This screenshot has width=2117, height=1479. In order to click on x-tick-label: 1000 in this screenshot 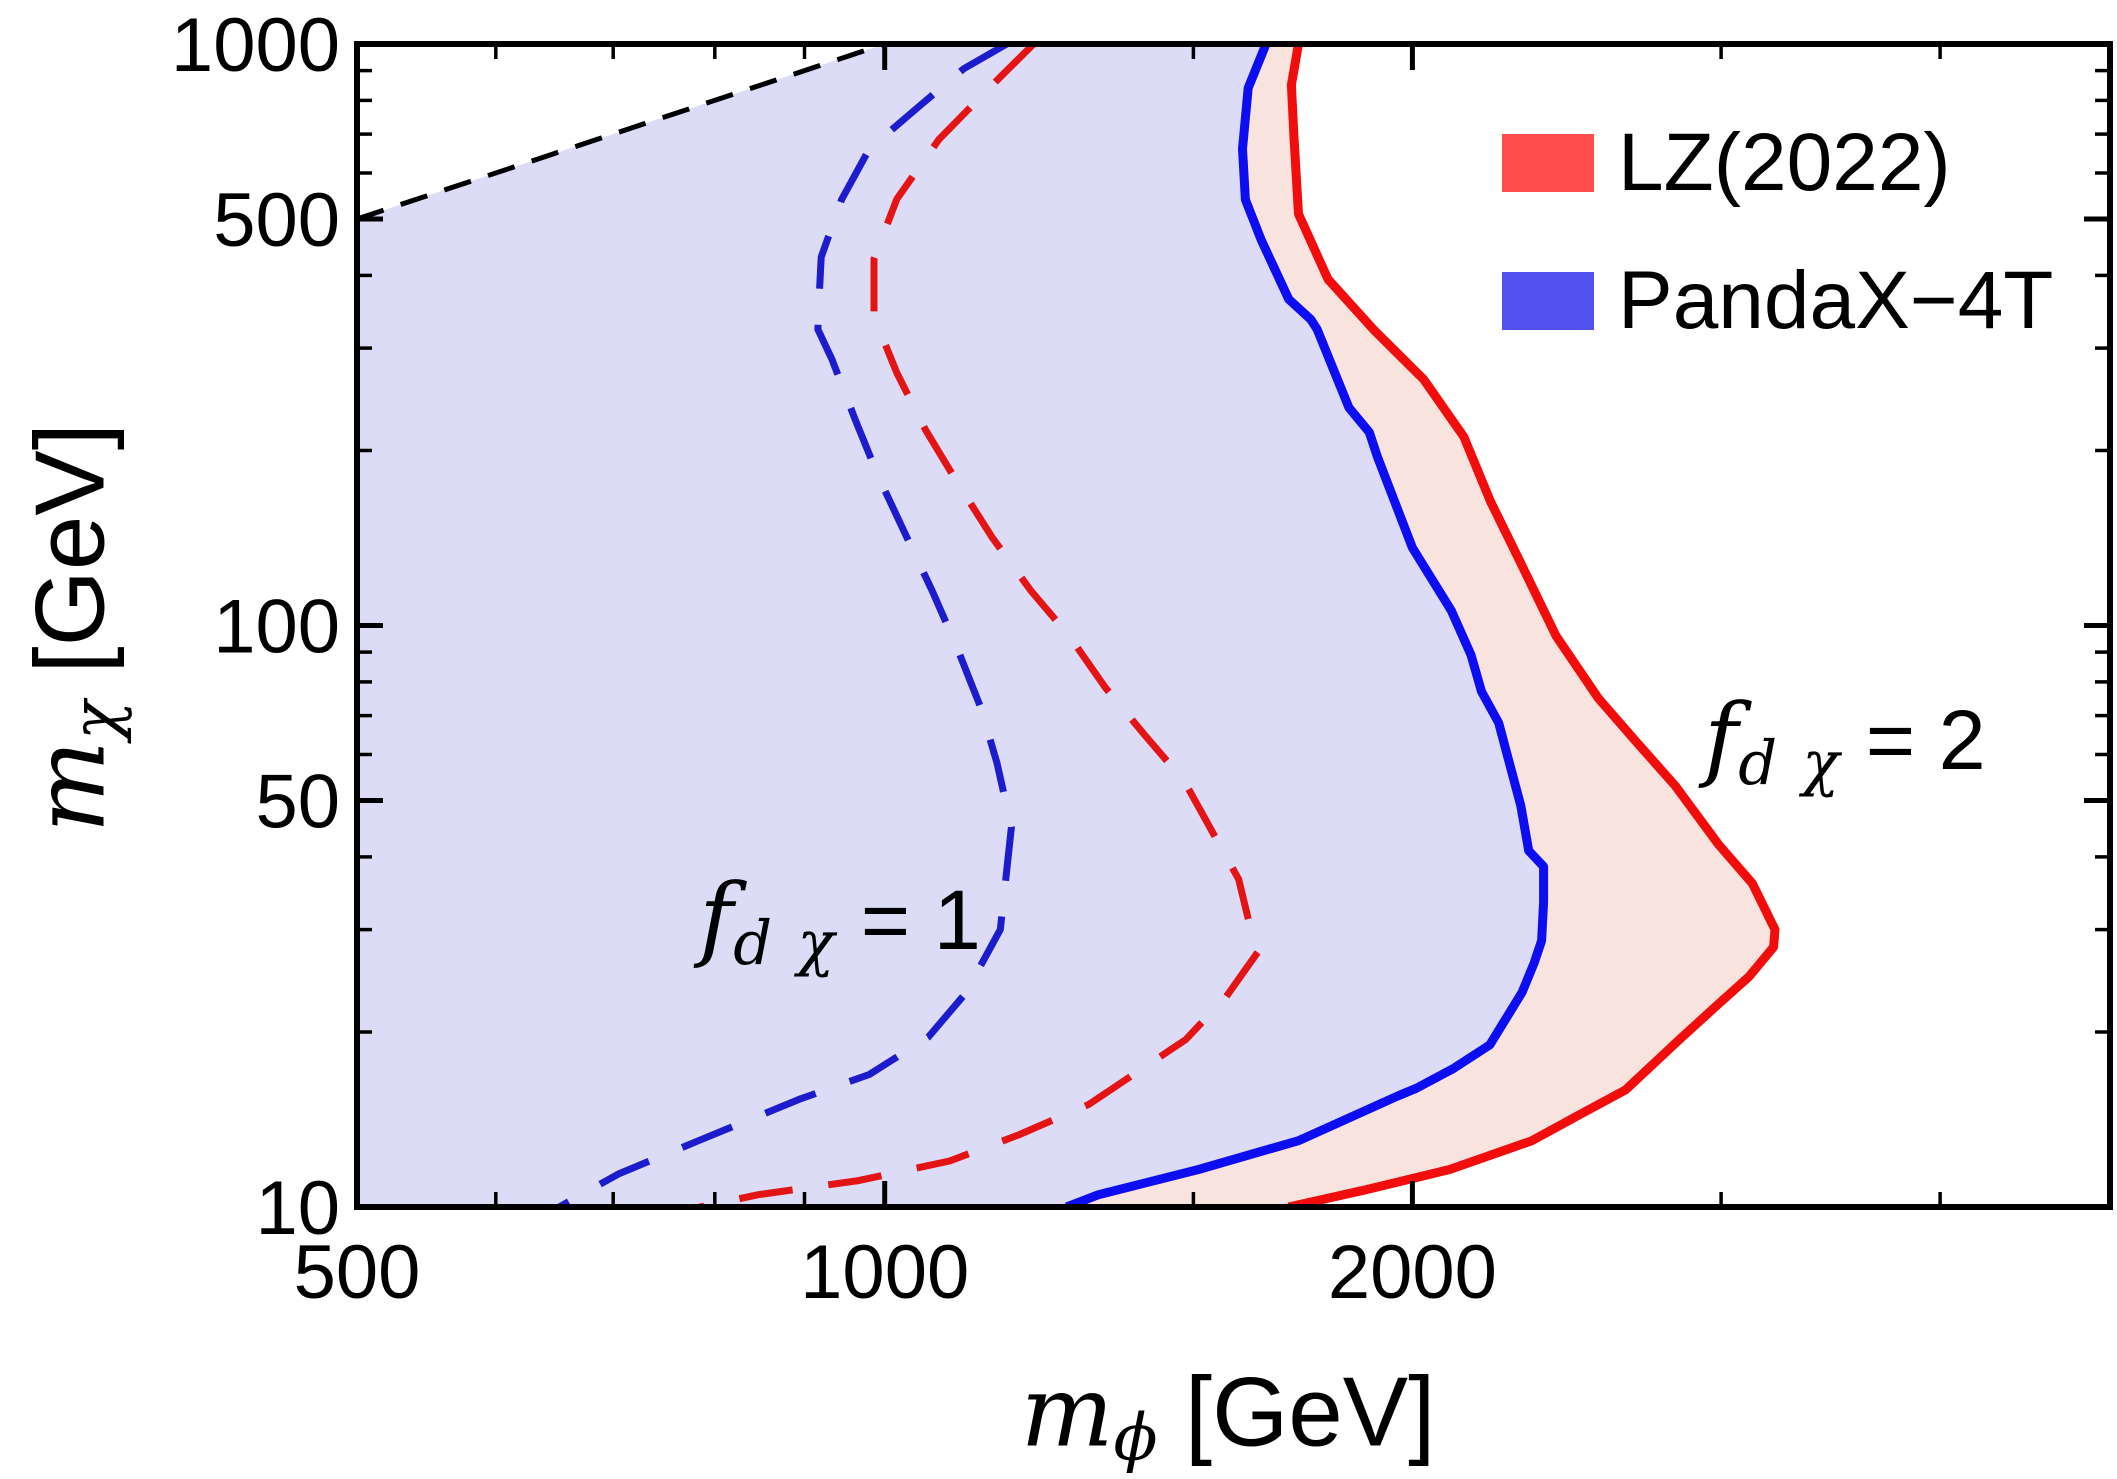, I will do `click(884, 1272)`.